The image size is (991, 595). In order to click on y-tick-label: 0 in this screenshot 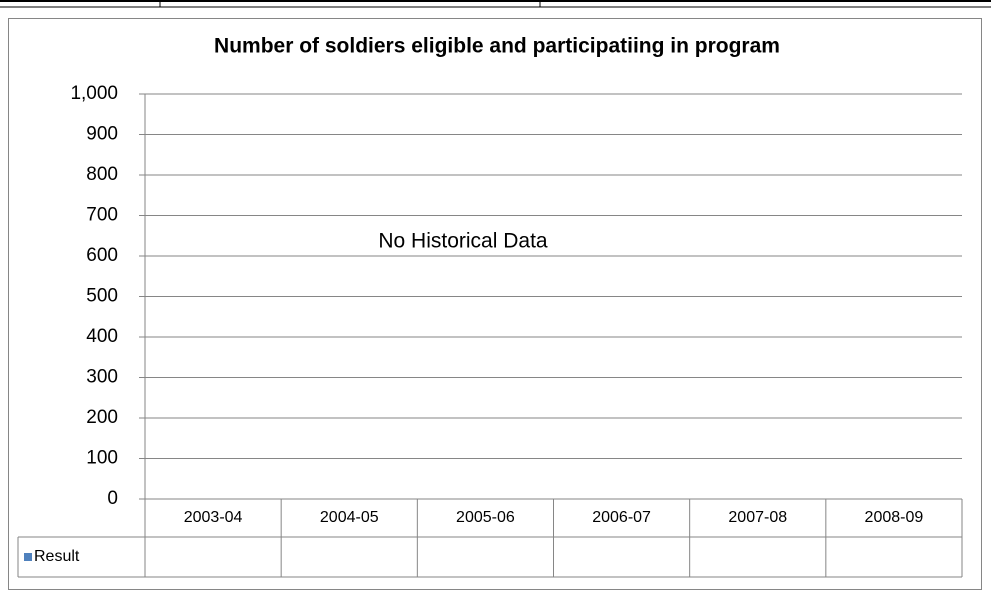, I will do `click(112, 498)`.